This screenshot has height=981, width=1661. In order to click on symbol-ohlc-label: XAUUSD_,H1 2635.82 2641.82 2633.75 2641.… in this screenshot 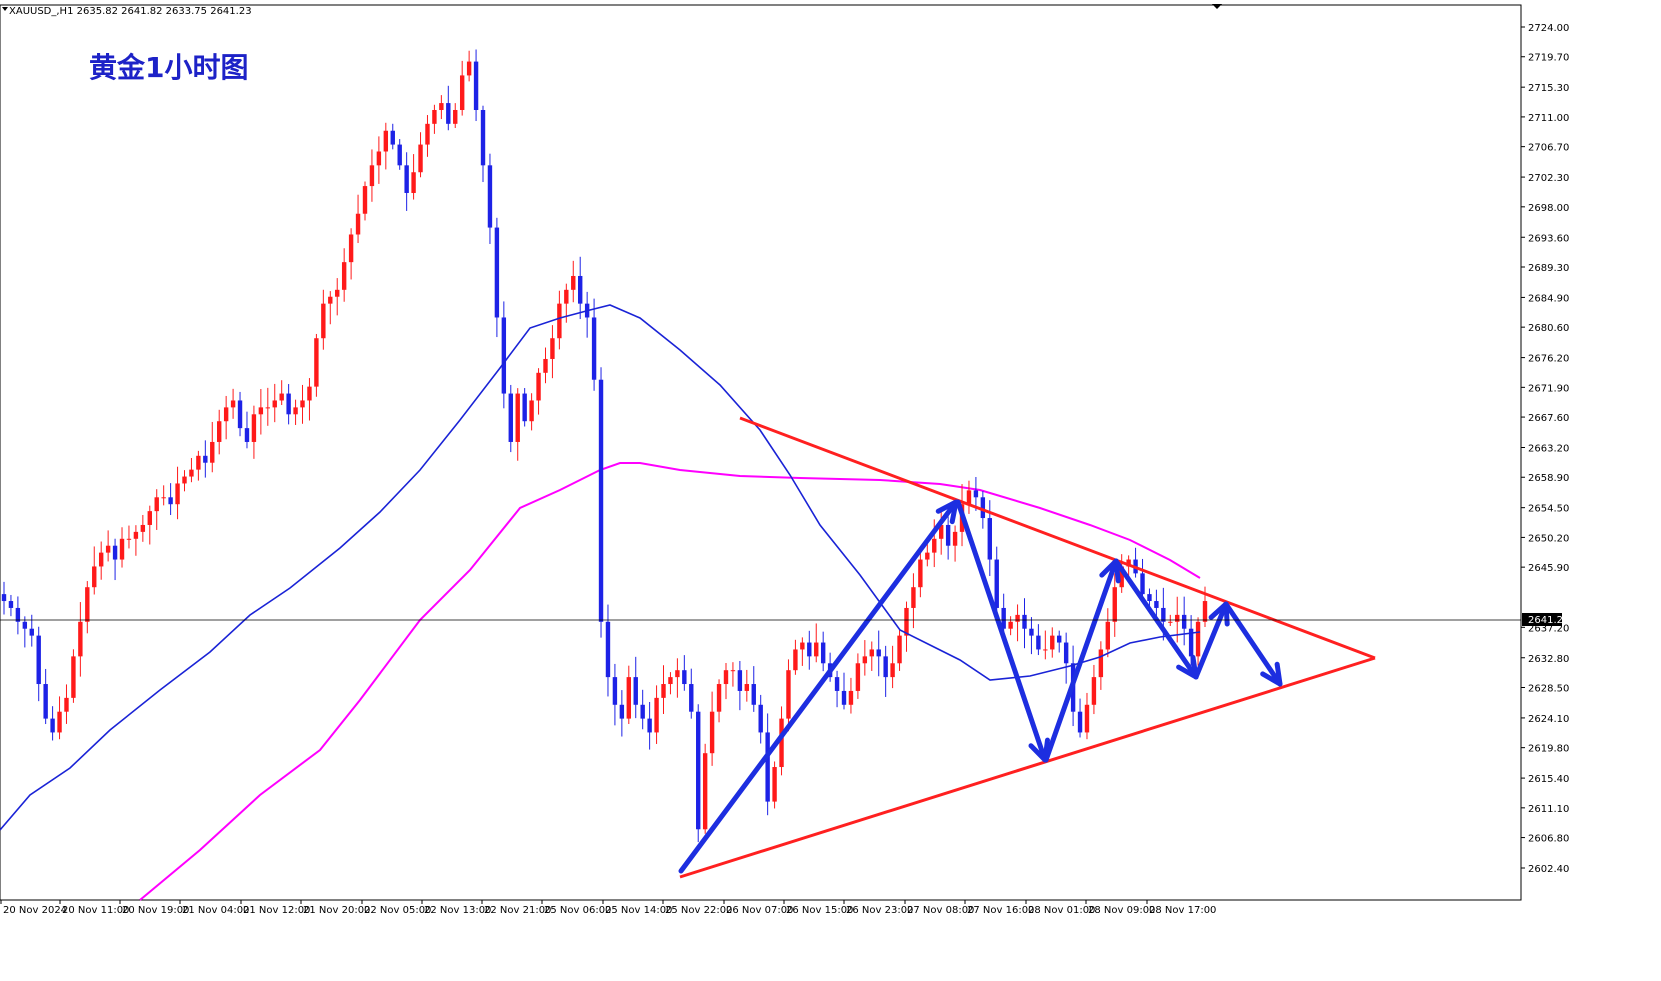, I will do `click(130, 11)`.